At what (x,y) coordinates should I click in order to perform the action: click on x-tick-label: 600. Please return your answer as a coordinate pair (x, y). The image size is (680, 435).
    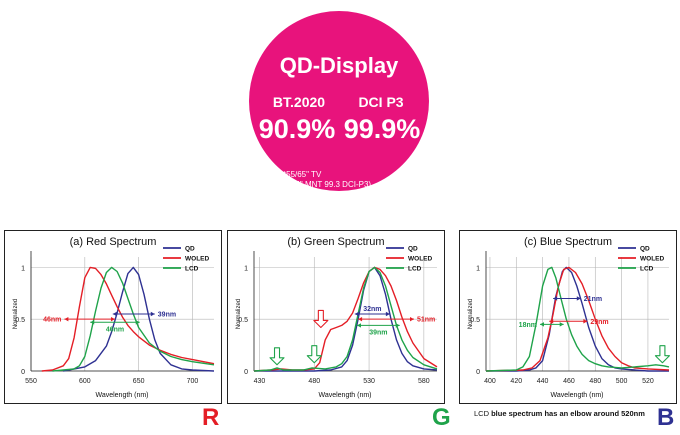
    Looking at the image, I should click on (85, 381).